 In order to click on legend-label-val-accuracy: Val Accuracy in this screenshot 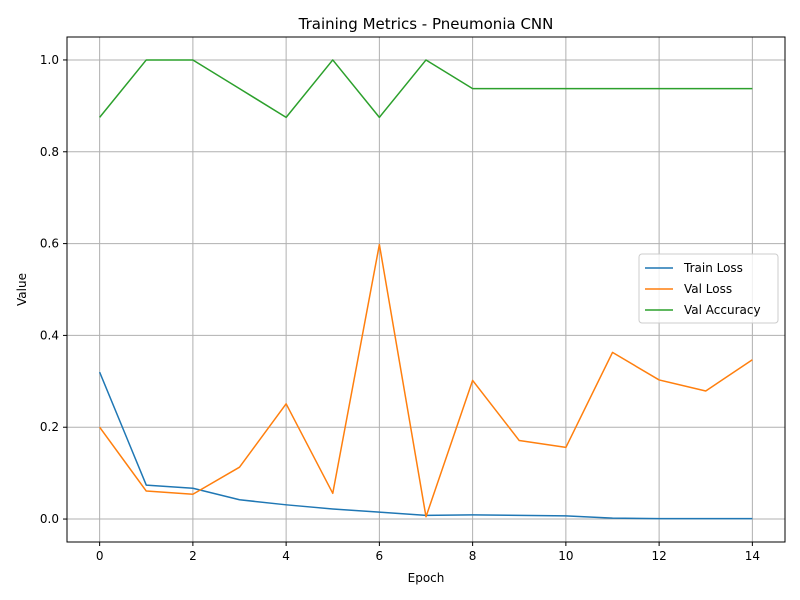, I will do `click(722, 310)`.